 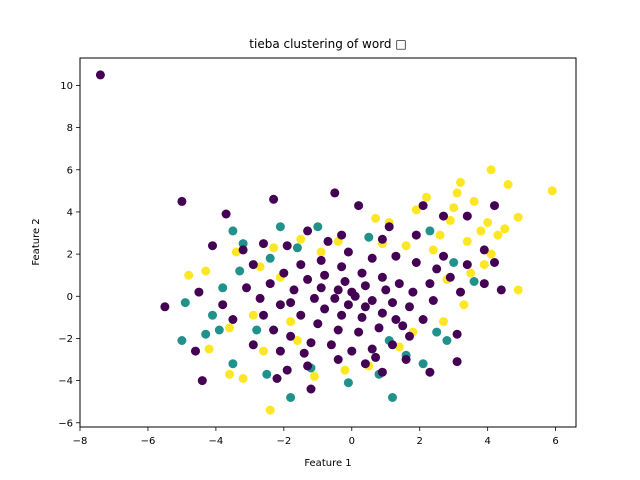 I want to click on x-tick-label: 6, so click(x=555, y=441).